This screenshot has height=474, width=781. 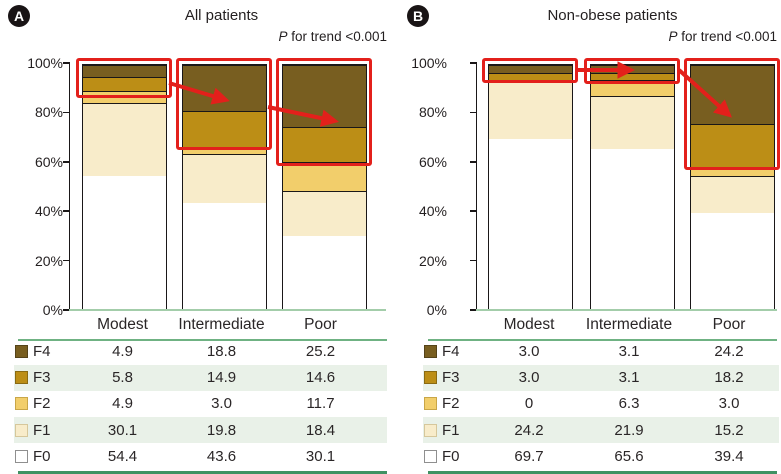 What do you see at coordinates (43, 377) in the screenshot?
I see `stage-legend-cell: F3` at bounding box center [43, 377].